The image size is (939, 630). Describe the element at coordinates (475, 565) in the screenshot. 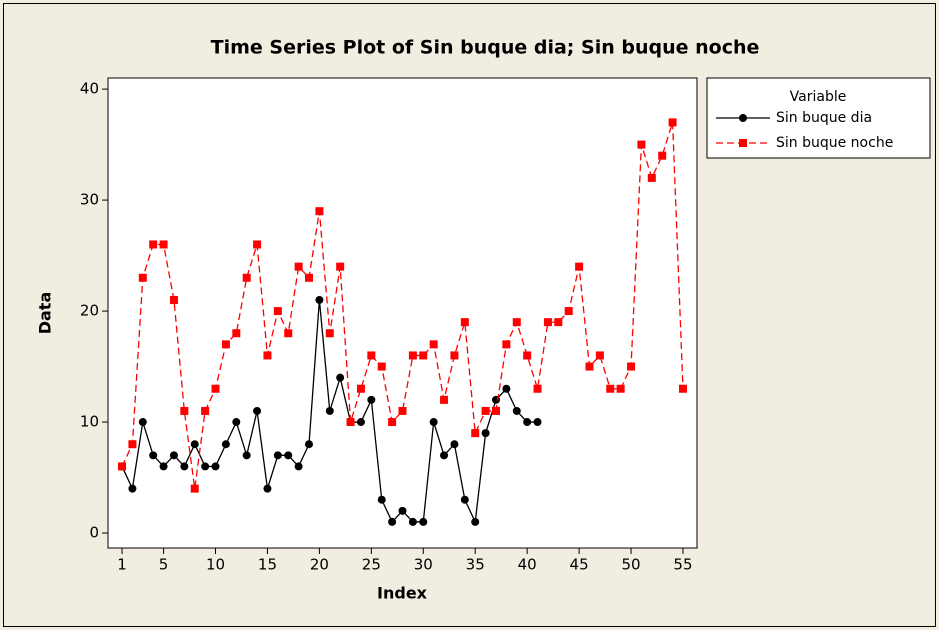

I see `x-tick-label: 35` at that location.